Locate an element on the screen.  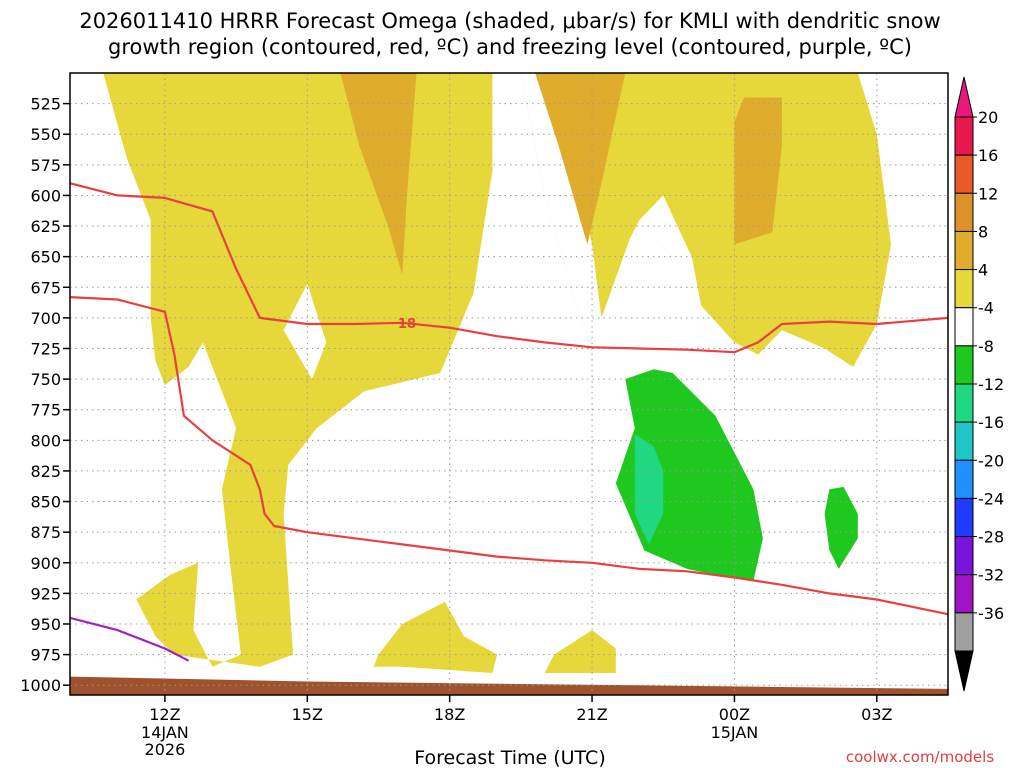
y-tick-label-900: 900 is located at coordinates (45, 563).